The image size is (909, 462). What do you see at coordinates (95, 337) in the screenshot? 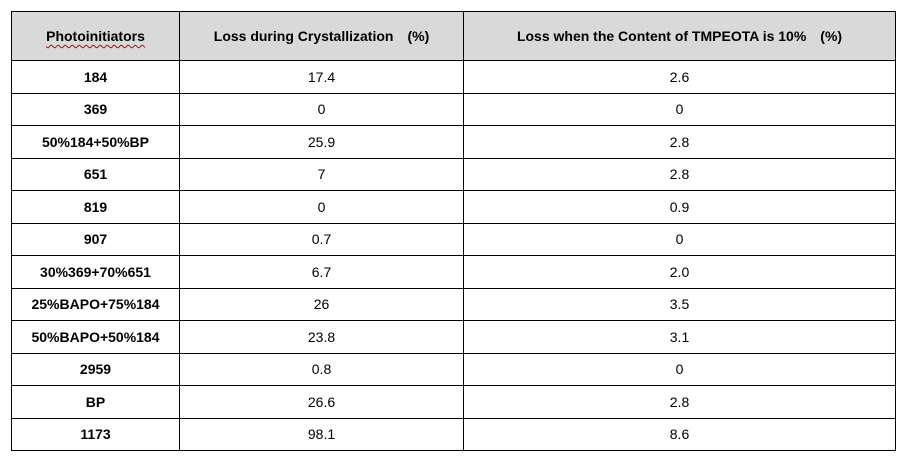
I see `cell-photoinitiator: 50%BAPO+50%184` at bounding box center [95, 337].